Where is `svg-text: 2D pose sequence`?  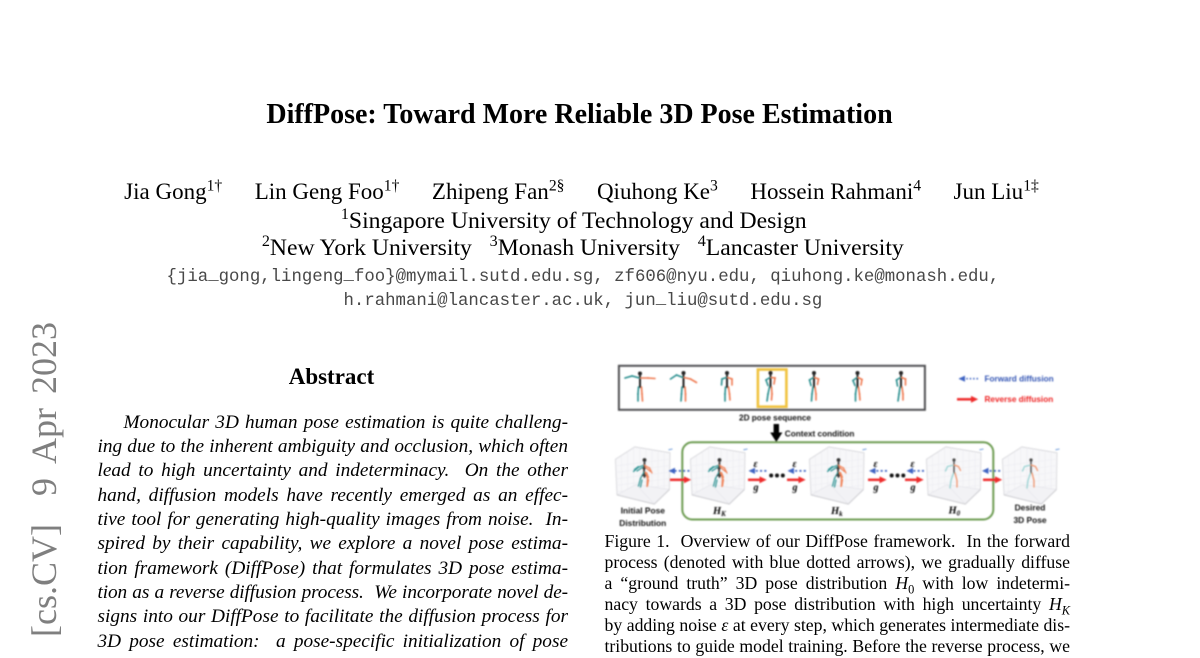 svg-text: 2D pose sequence is located at coordinates (775, 417).